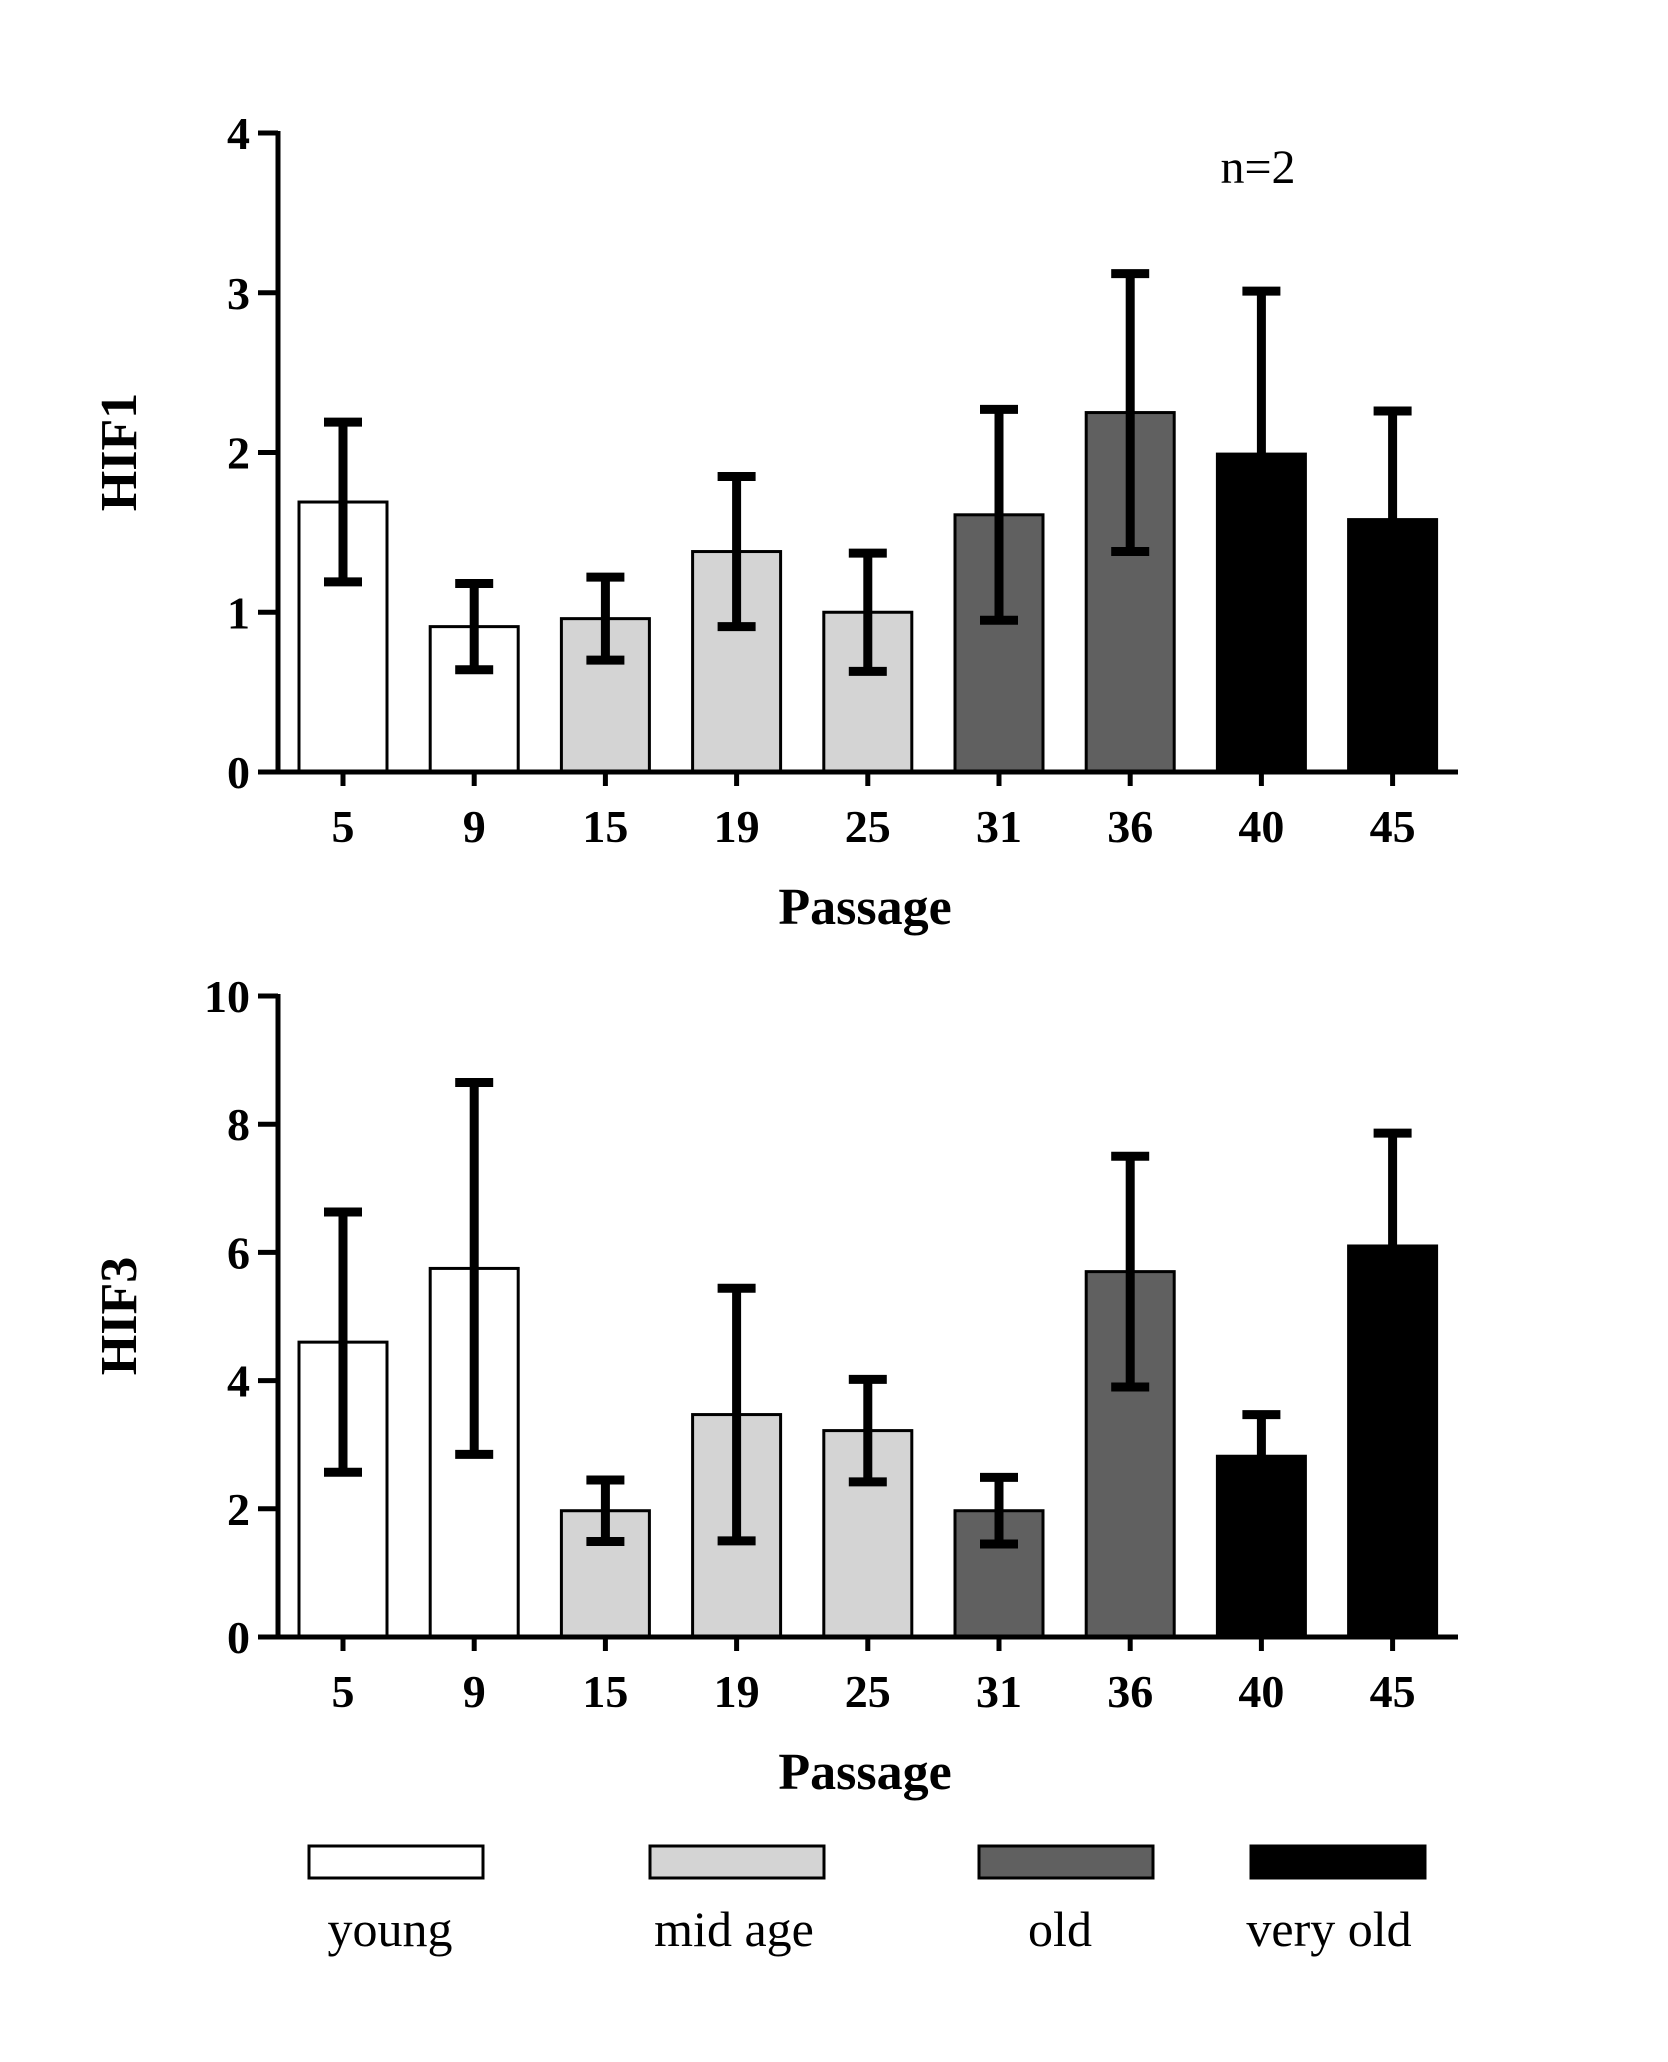 This screenshot has width=1668, height=2062. I want to click on legend-label: mid age, so click(734, 1929).